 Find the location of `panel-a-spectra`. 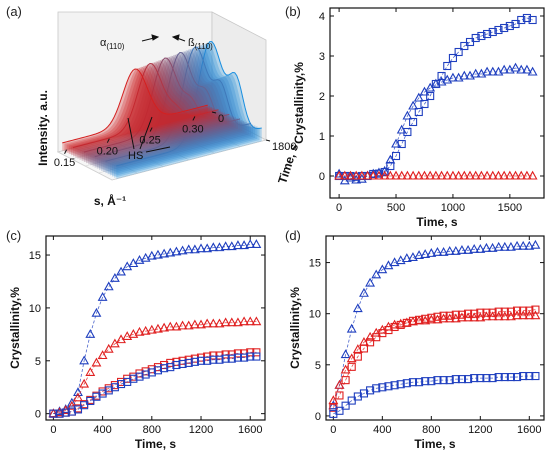

panel-a-spectra is located at coordinates (162, 110).